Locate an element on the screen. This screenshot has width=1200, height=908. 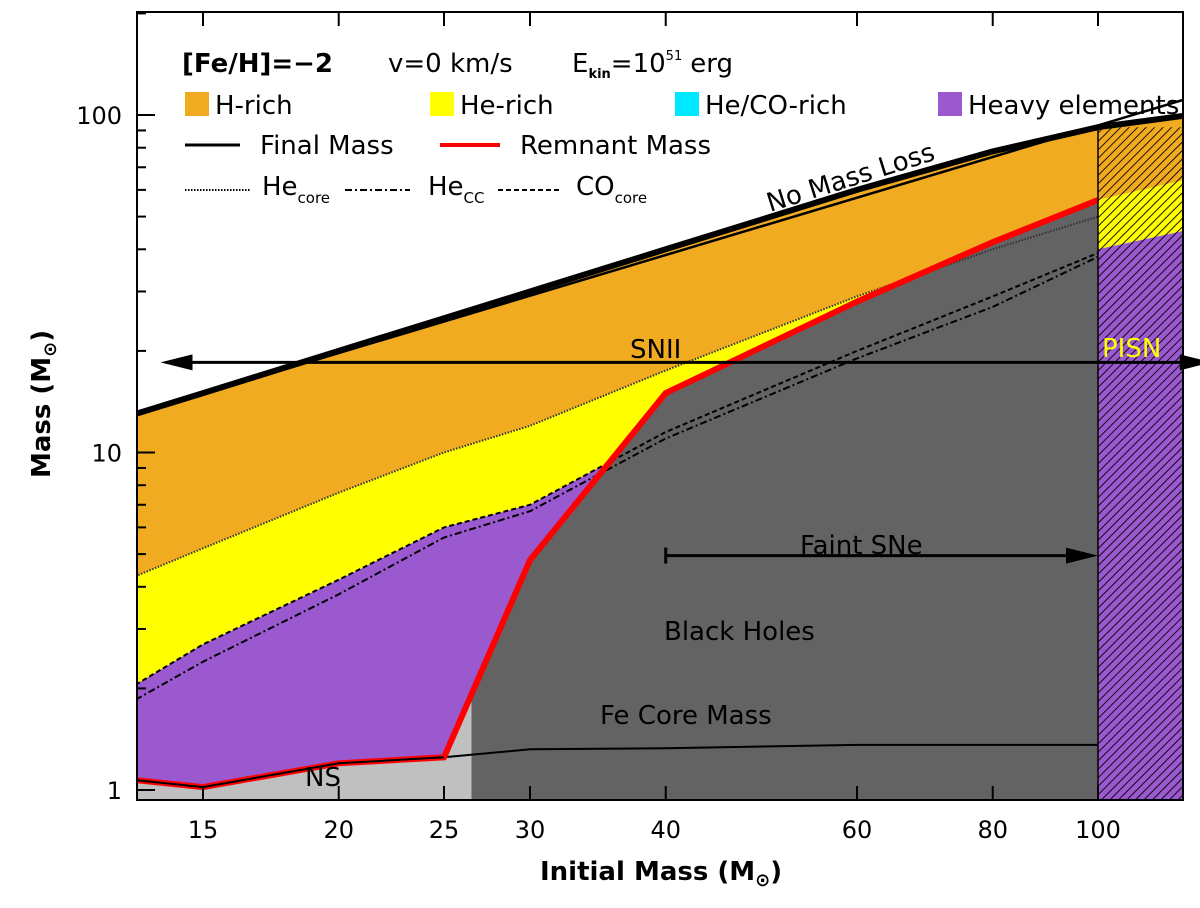
legend-label-2: He/CO-rich is located at coordinates (776, 106).